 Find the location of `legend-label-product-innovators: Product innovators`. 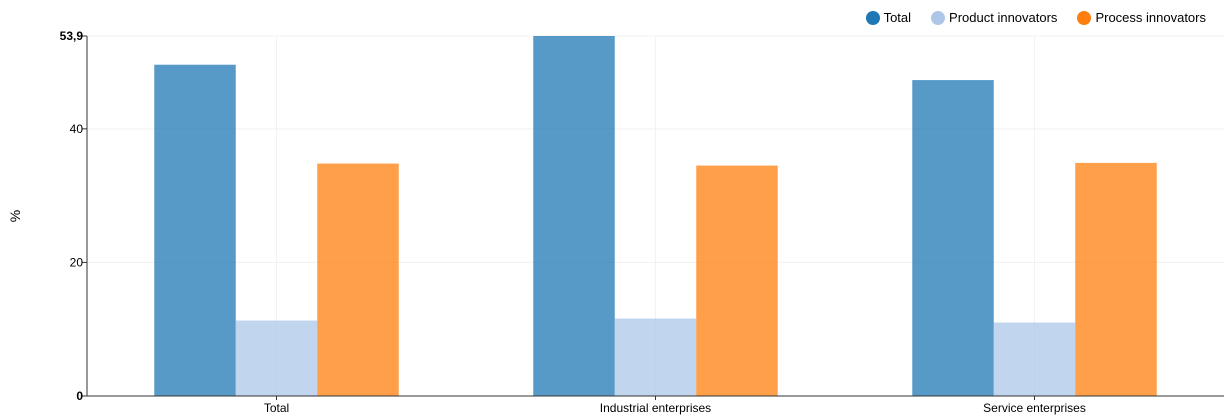

legend-label-product-innovators: Product innovators is located at coordinates (1003, 17).